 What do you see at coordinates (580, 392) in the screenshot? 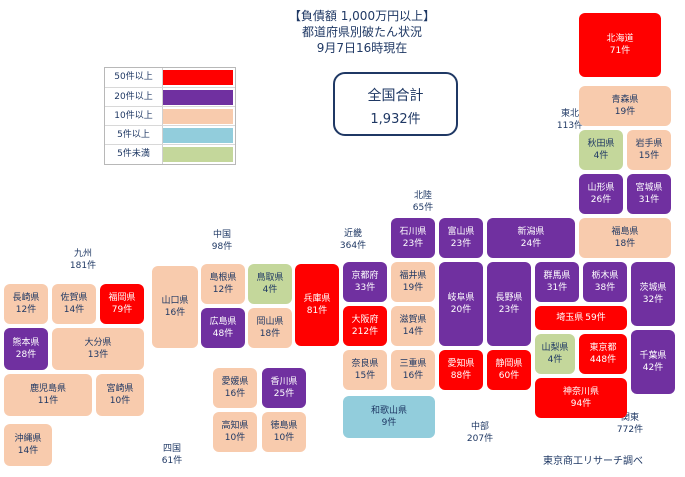
I see `prefecture-name: 神奈川県` at bounding box center [580, 392].